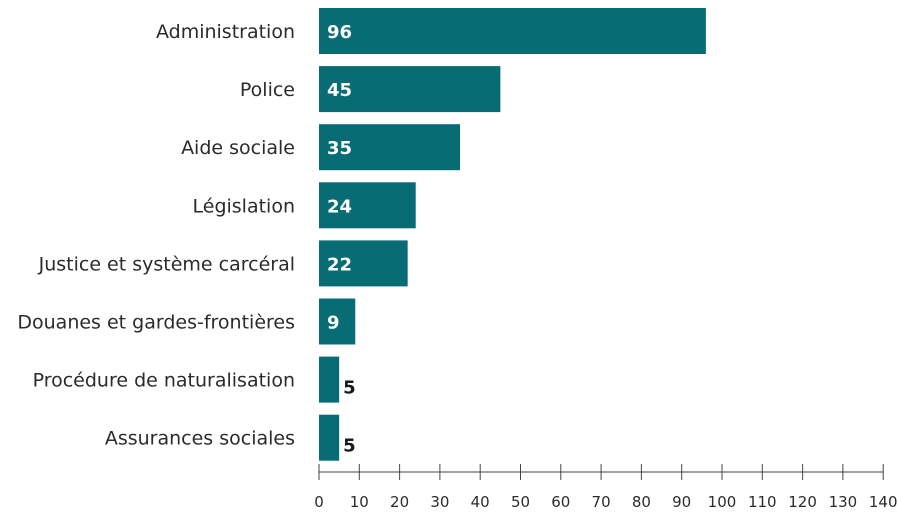 The width and height of the screenshot is (897, 515). What do you see at coordinates (156, 323) in the screenshot?
I see `category-label: Douanes et gardes-frontières` at bounding box center [156, 323].